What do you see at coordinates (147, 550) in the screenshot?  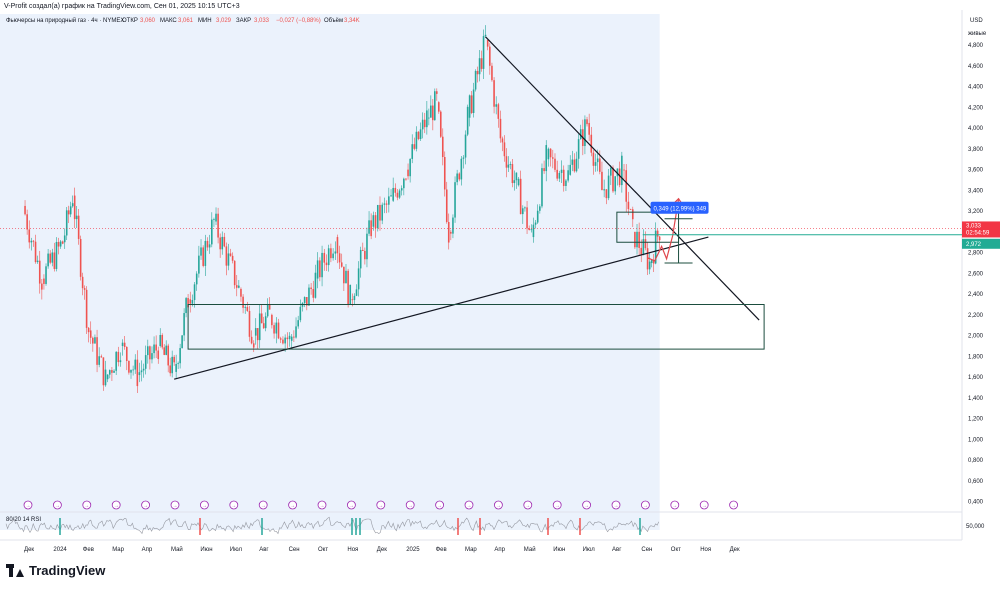 I see `x-tick-4: Апр` at bounding box center [147, 550].